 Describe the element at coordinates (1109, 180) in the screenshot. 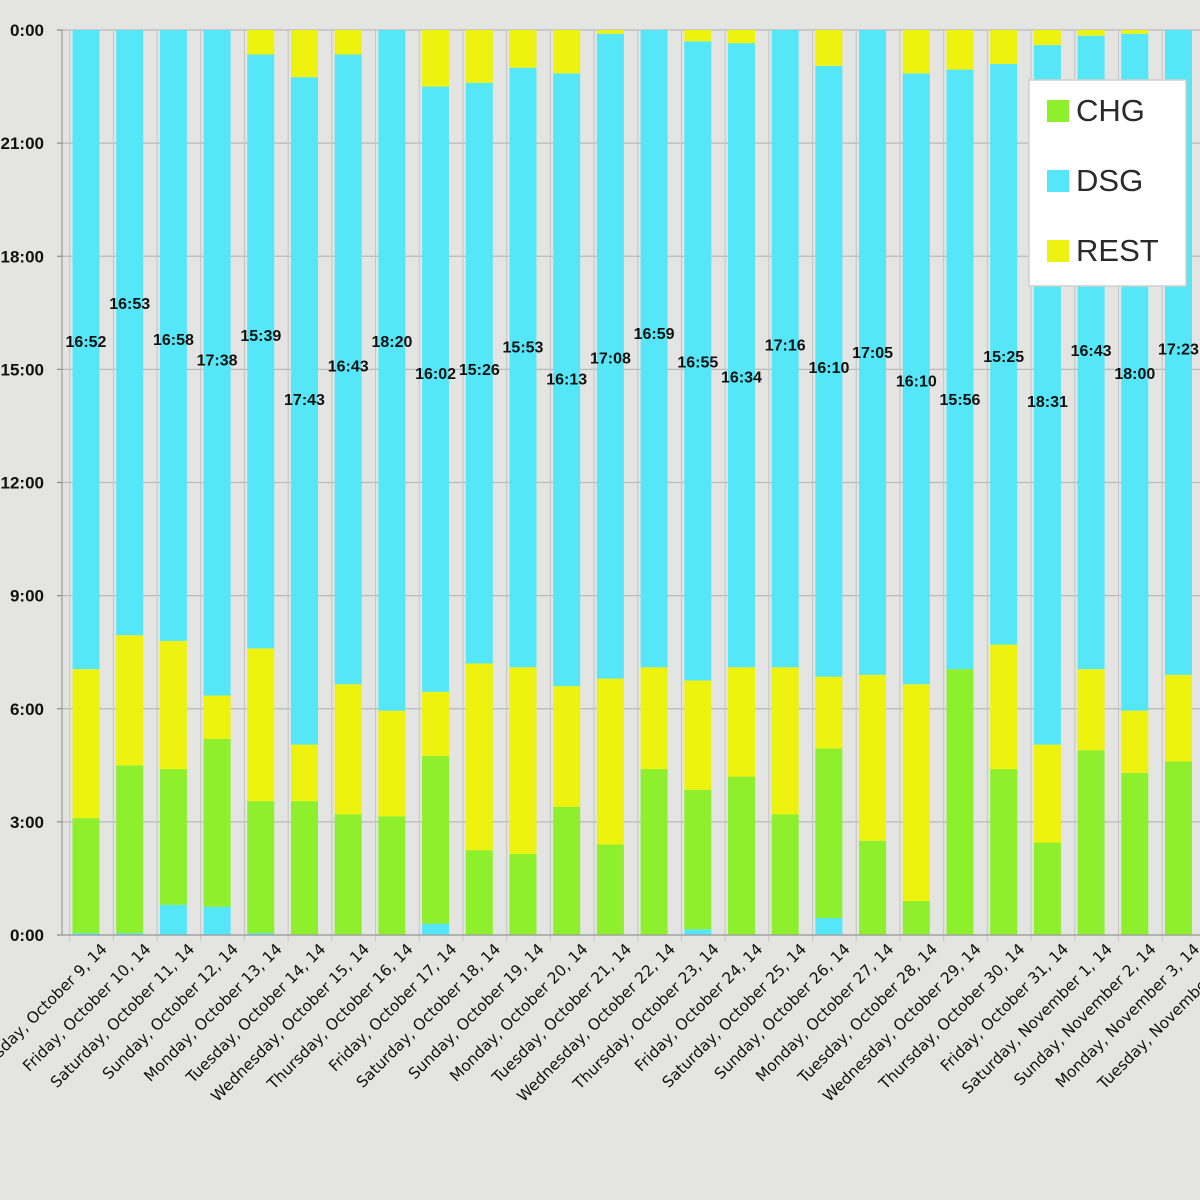

I see `legend-label-dsg: DSG` at that location.